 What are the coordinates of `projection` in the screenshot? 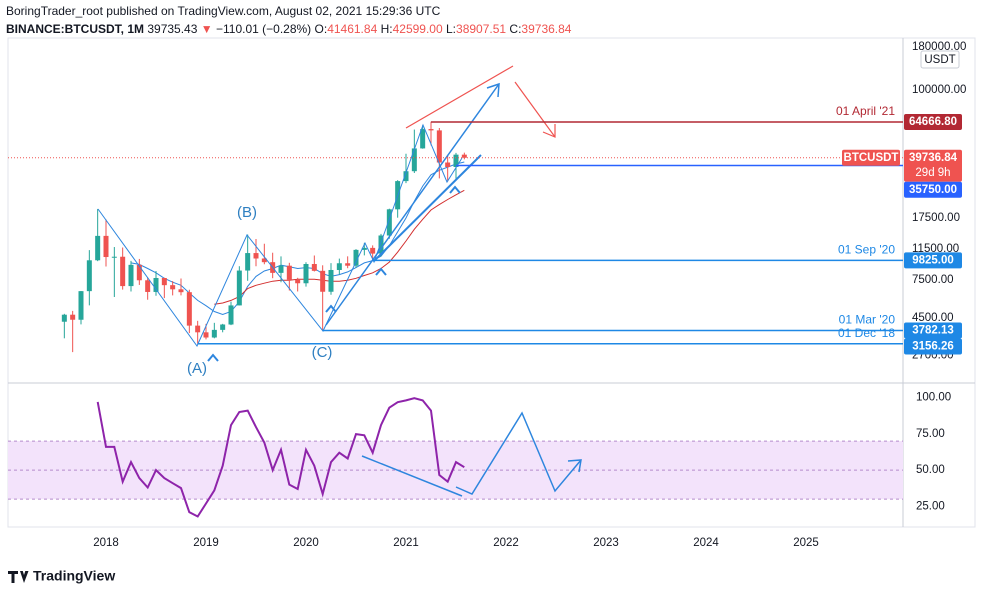 It's located at (518, 453).